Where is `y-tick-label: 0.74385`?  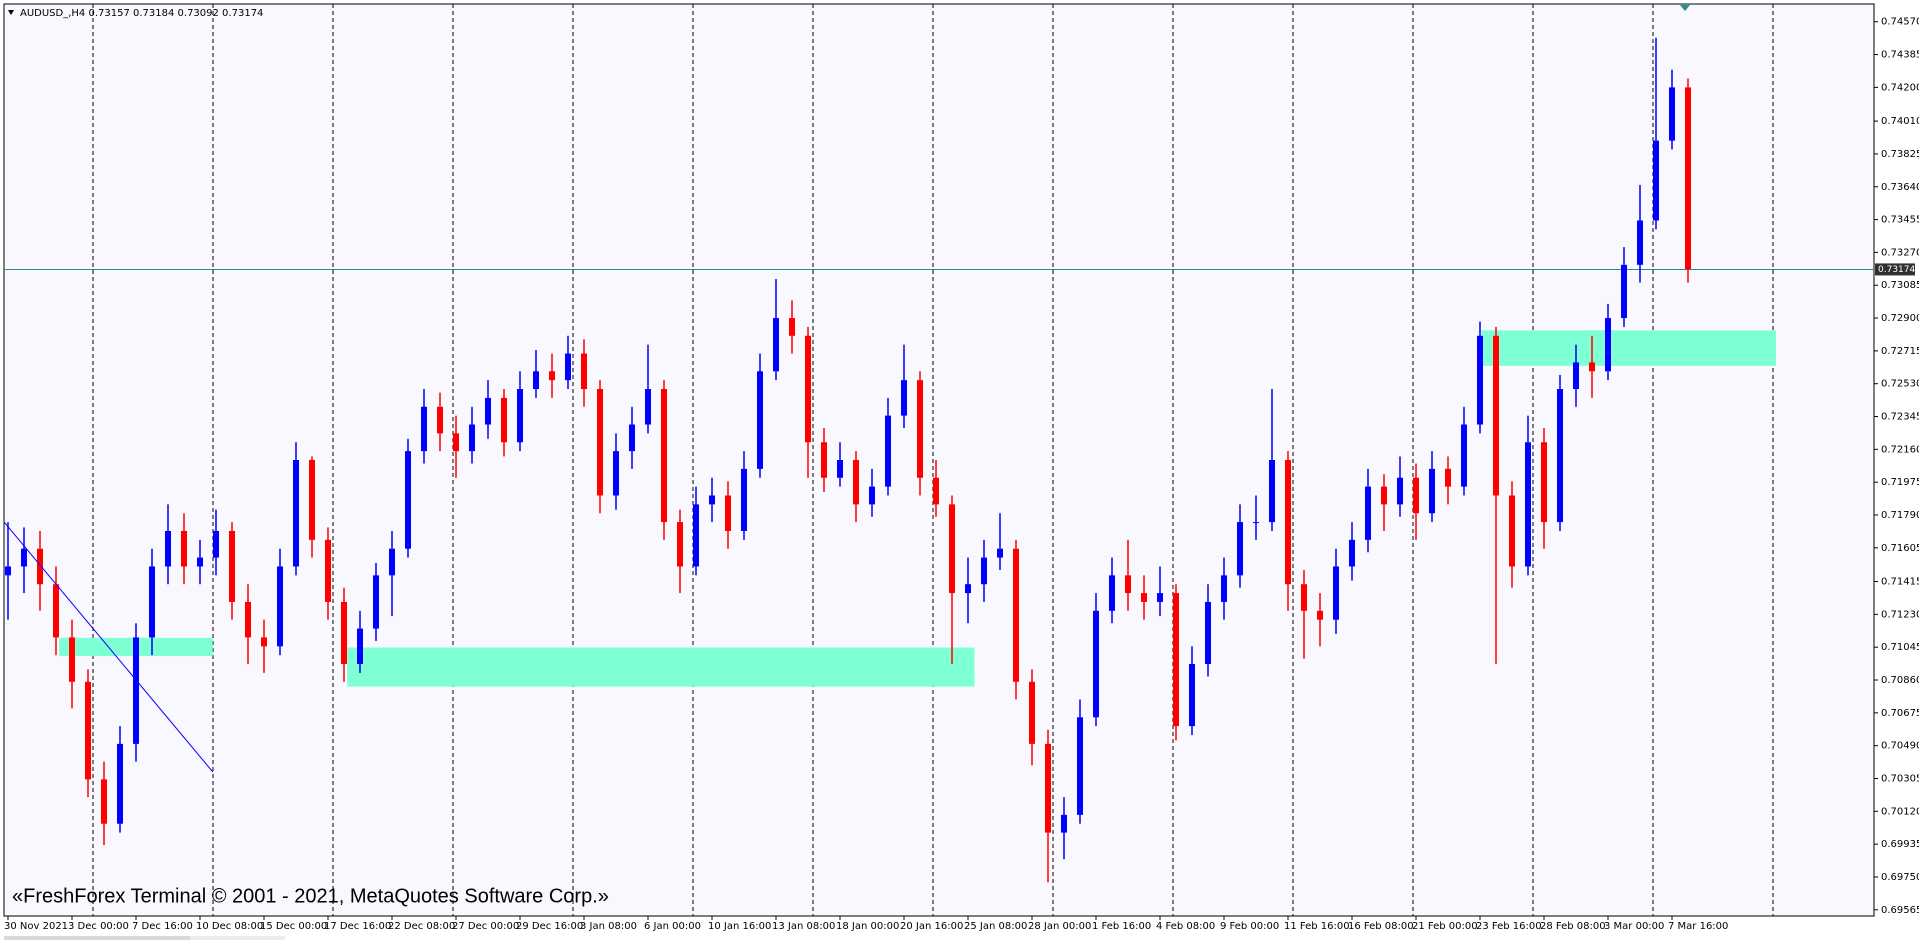
y-tick-label: 0.74385 is located at coordinates (1900, 55).